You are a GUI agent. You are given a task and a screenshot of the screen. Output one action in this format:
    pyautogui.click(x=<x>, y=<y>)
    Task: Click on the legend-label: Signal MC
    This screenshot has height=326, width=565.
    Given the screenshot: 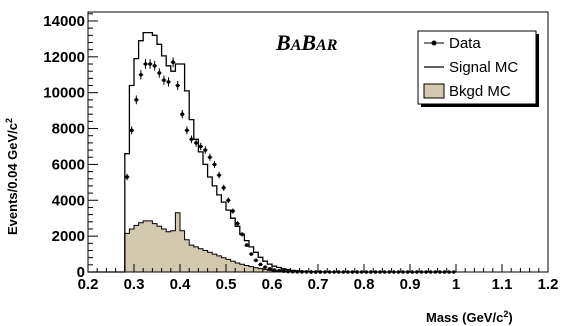 What is the action you would take?
    pyautogui.click(x=483, y=67)
    